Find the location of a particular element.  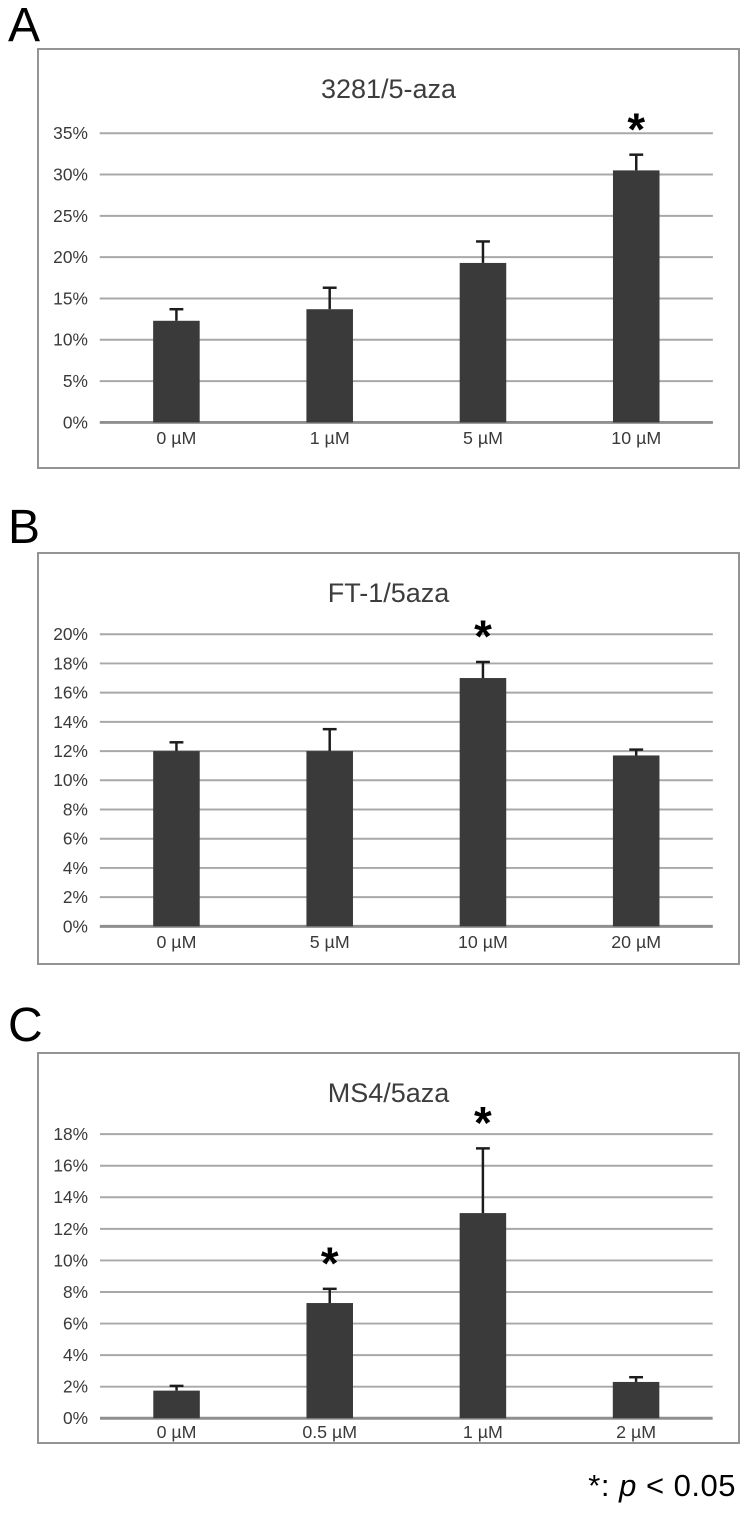

panel-label-c: C is located at coordinates (25, 1025).